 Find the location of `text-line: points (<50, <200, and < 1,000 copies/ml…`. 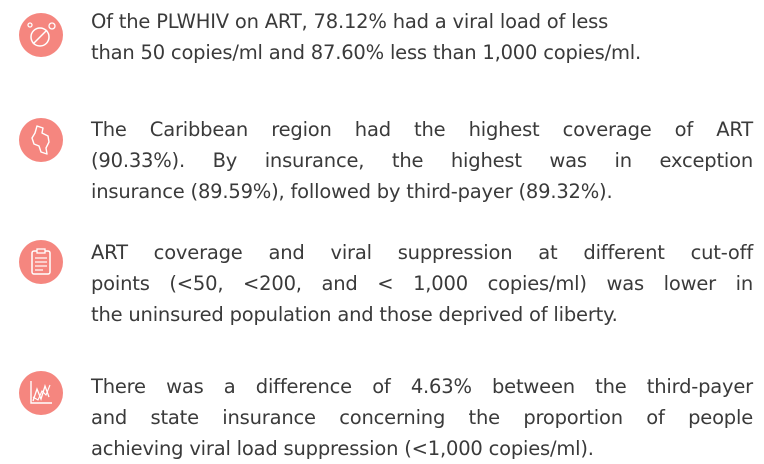

text-line: points (<50, <200, and < 1,000 copies/ml… is located at coordinates (422, 283).